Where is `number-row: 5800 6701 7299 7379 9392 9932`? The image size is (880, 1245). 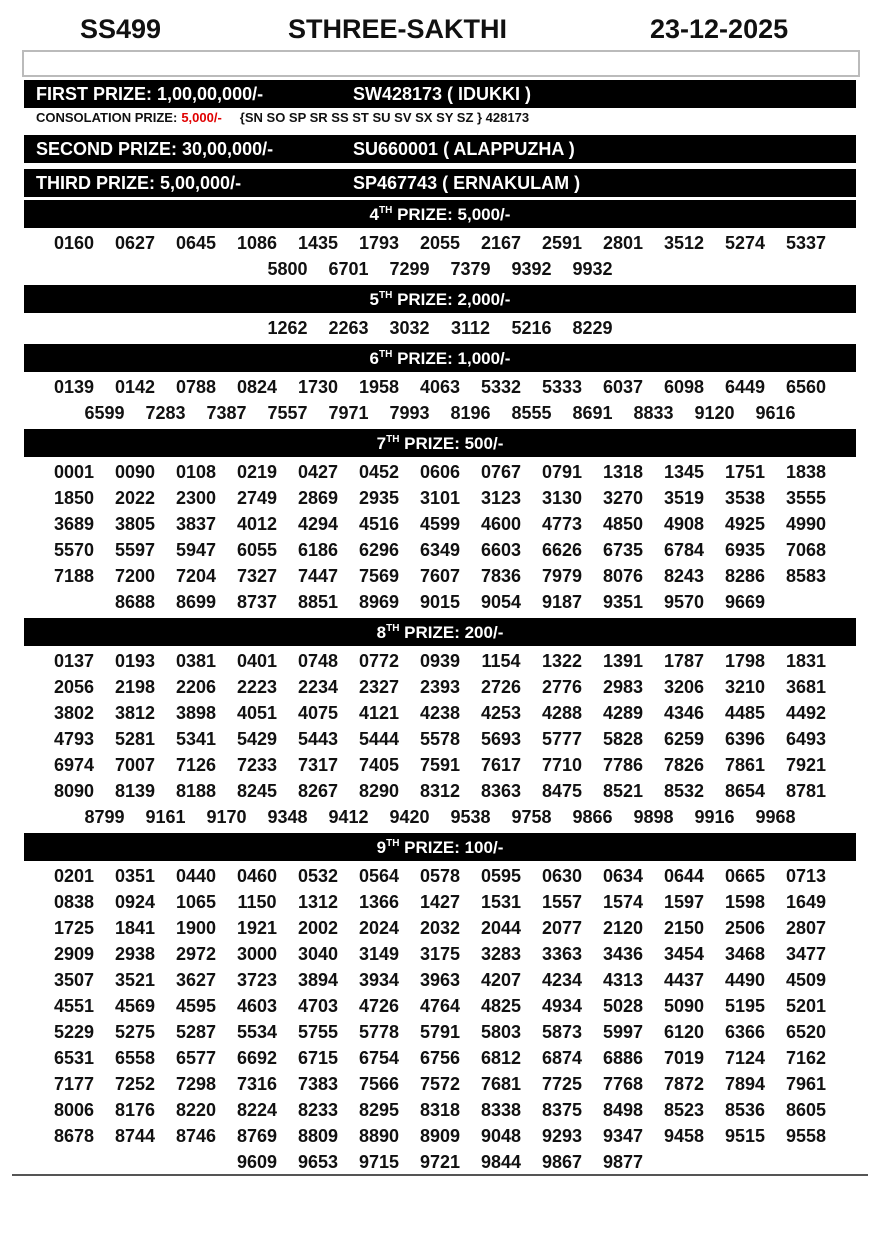 number-row: 5800 6701 7299 7379 9392 9932 is located at coordinates (440, 269).